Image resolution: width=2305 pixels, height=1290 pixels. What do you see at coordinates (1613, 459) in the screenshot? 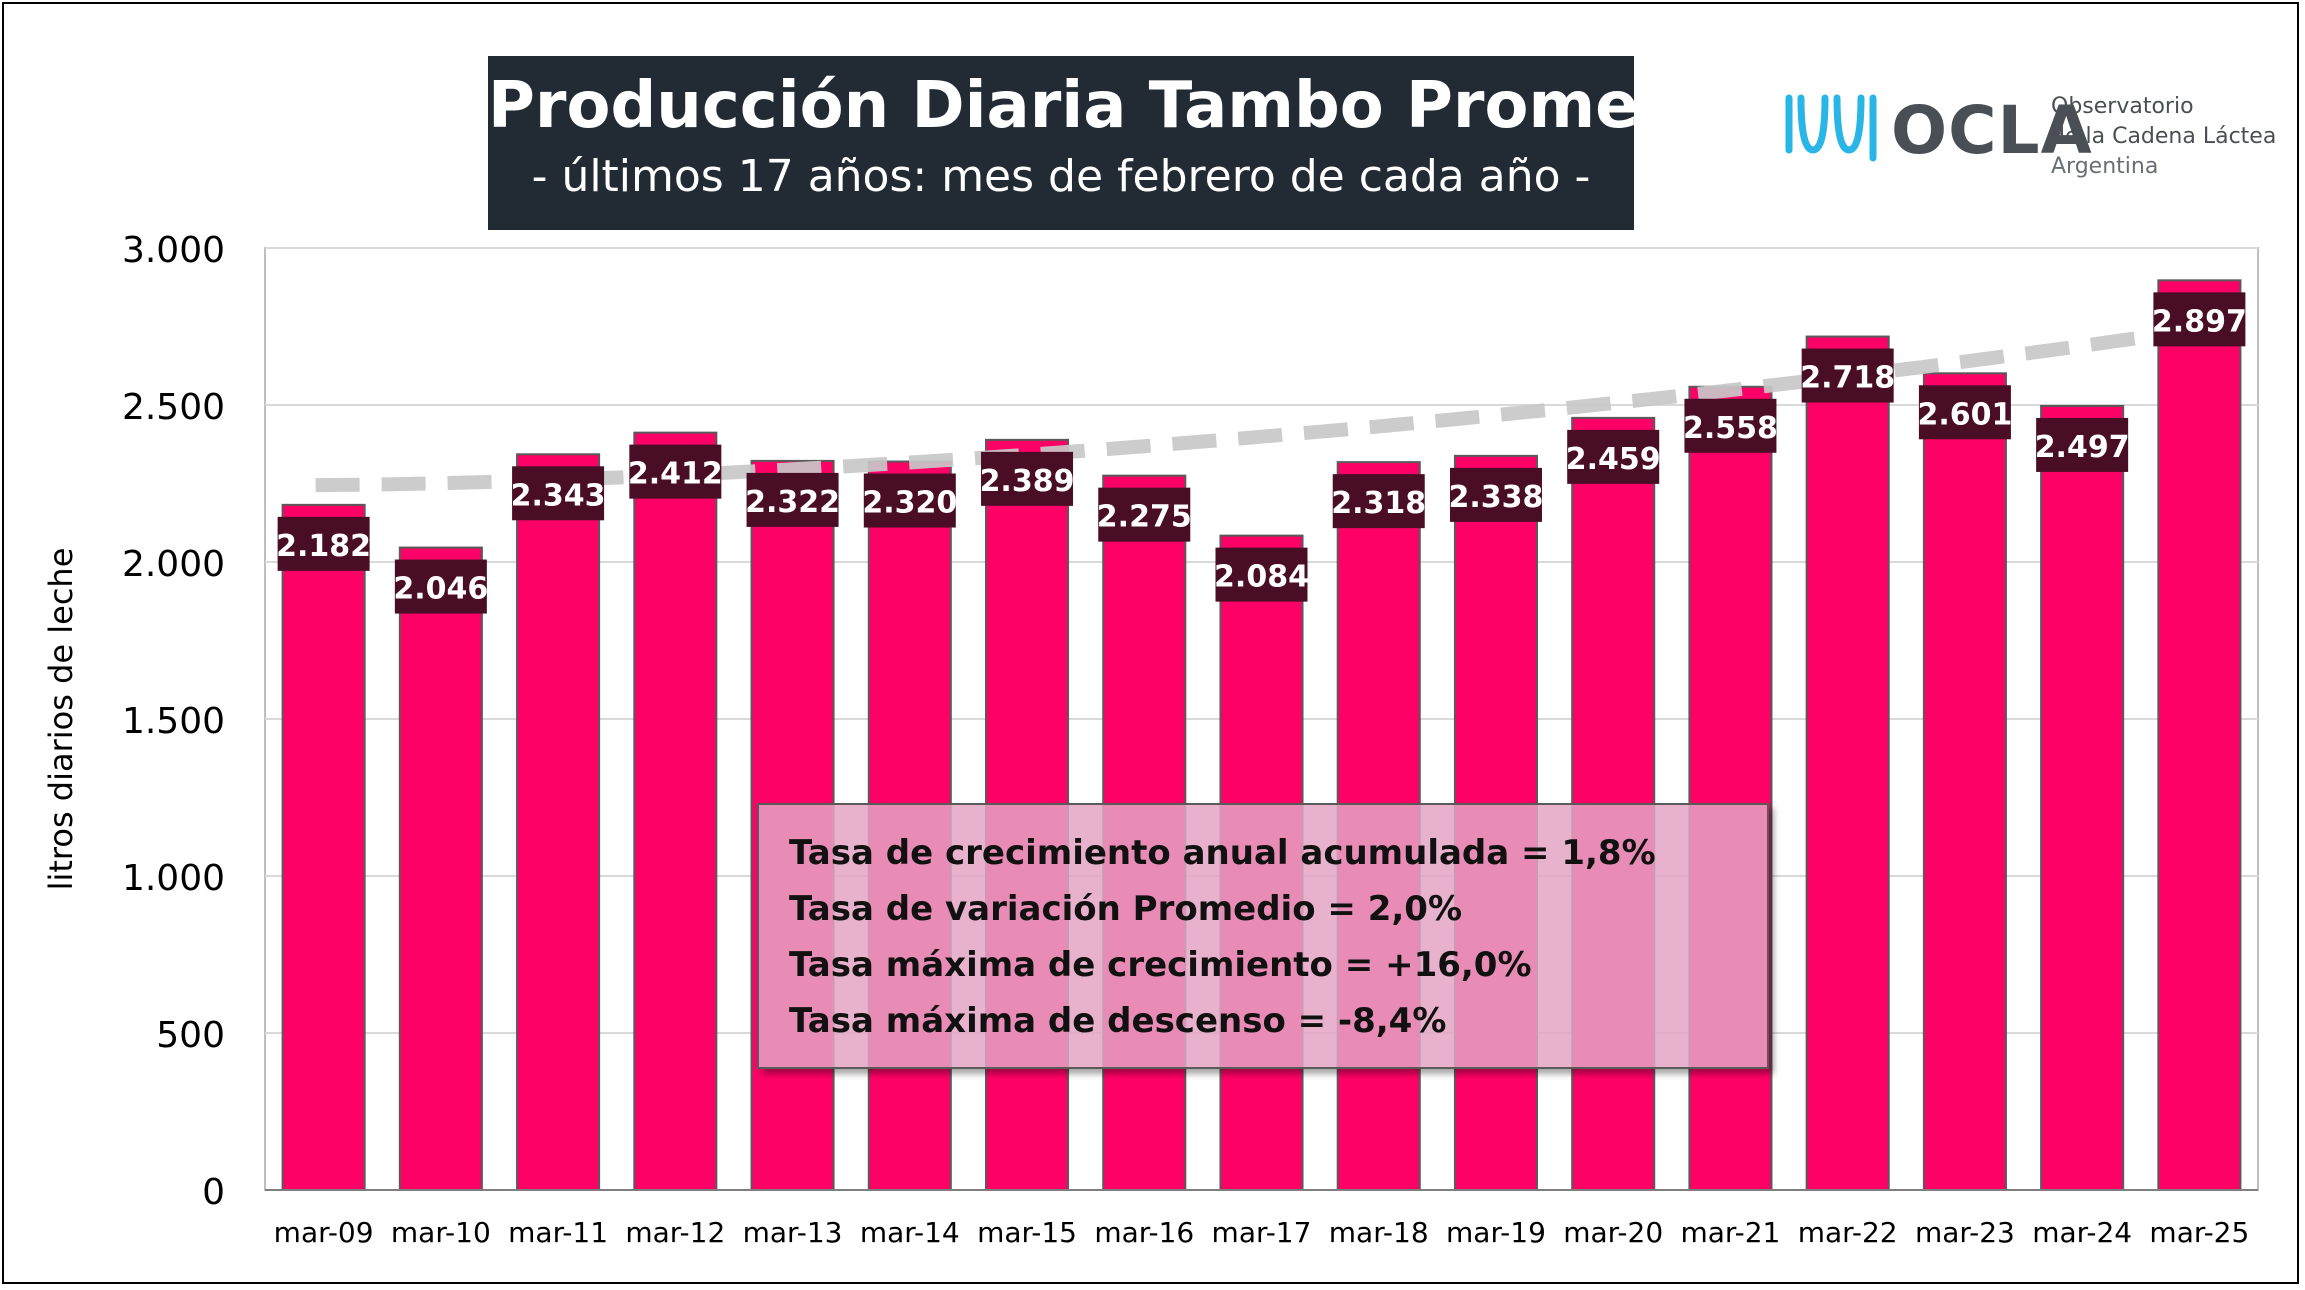
I see `data-label: 2.459` at bounding box center [1613, 459].